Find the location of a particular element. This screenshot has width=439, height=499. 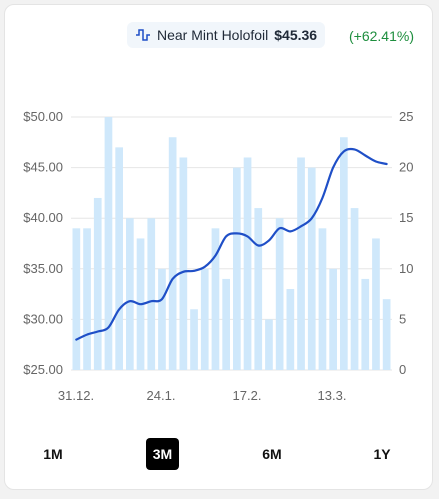

y-right-tick-label: 15 is located at coordinates (406, 217).